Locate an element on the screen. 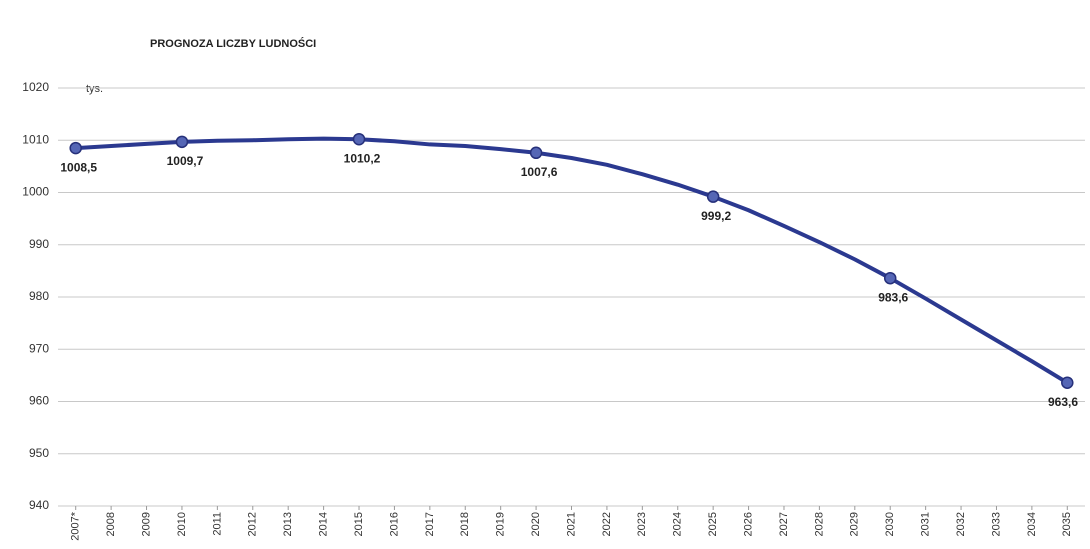 The image size is (1090, 549). x-tick-label: 2022 is located at coordinates (607, 524).